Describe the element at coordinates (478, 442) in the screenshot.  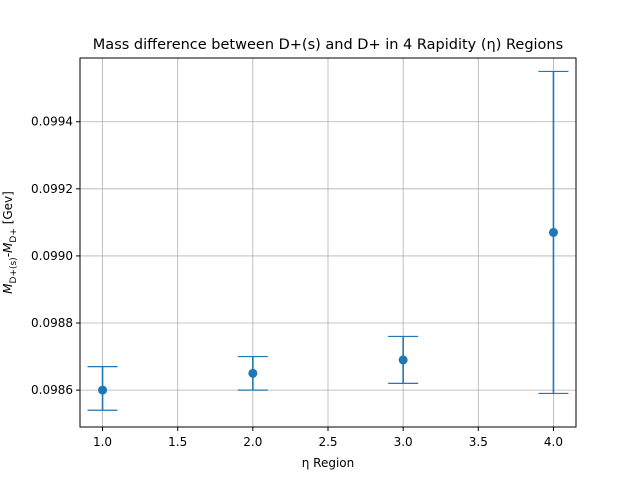
I see `x-tick-label: 3.5` at that location.